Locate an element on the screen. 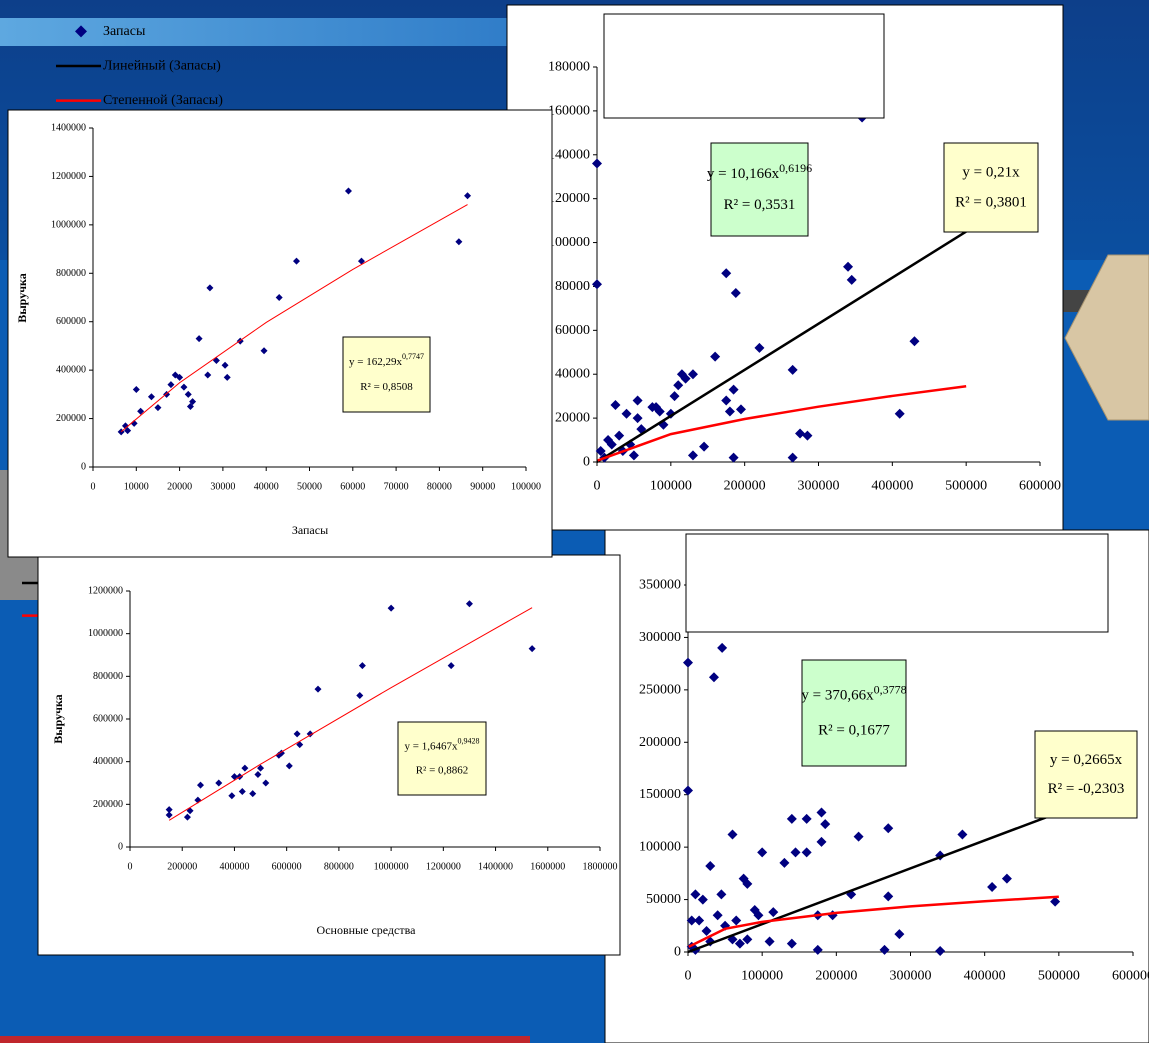 The image size is (1149, 1043). y-tick-label: 800000 is located at coordinates (71, 273).